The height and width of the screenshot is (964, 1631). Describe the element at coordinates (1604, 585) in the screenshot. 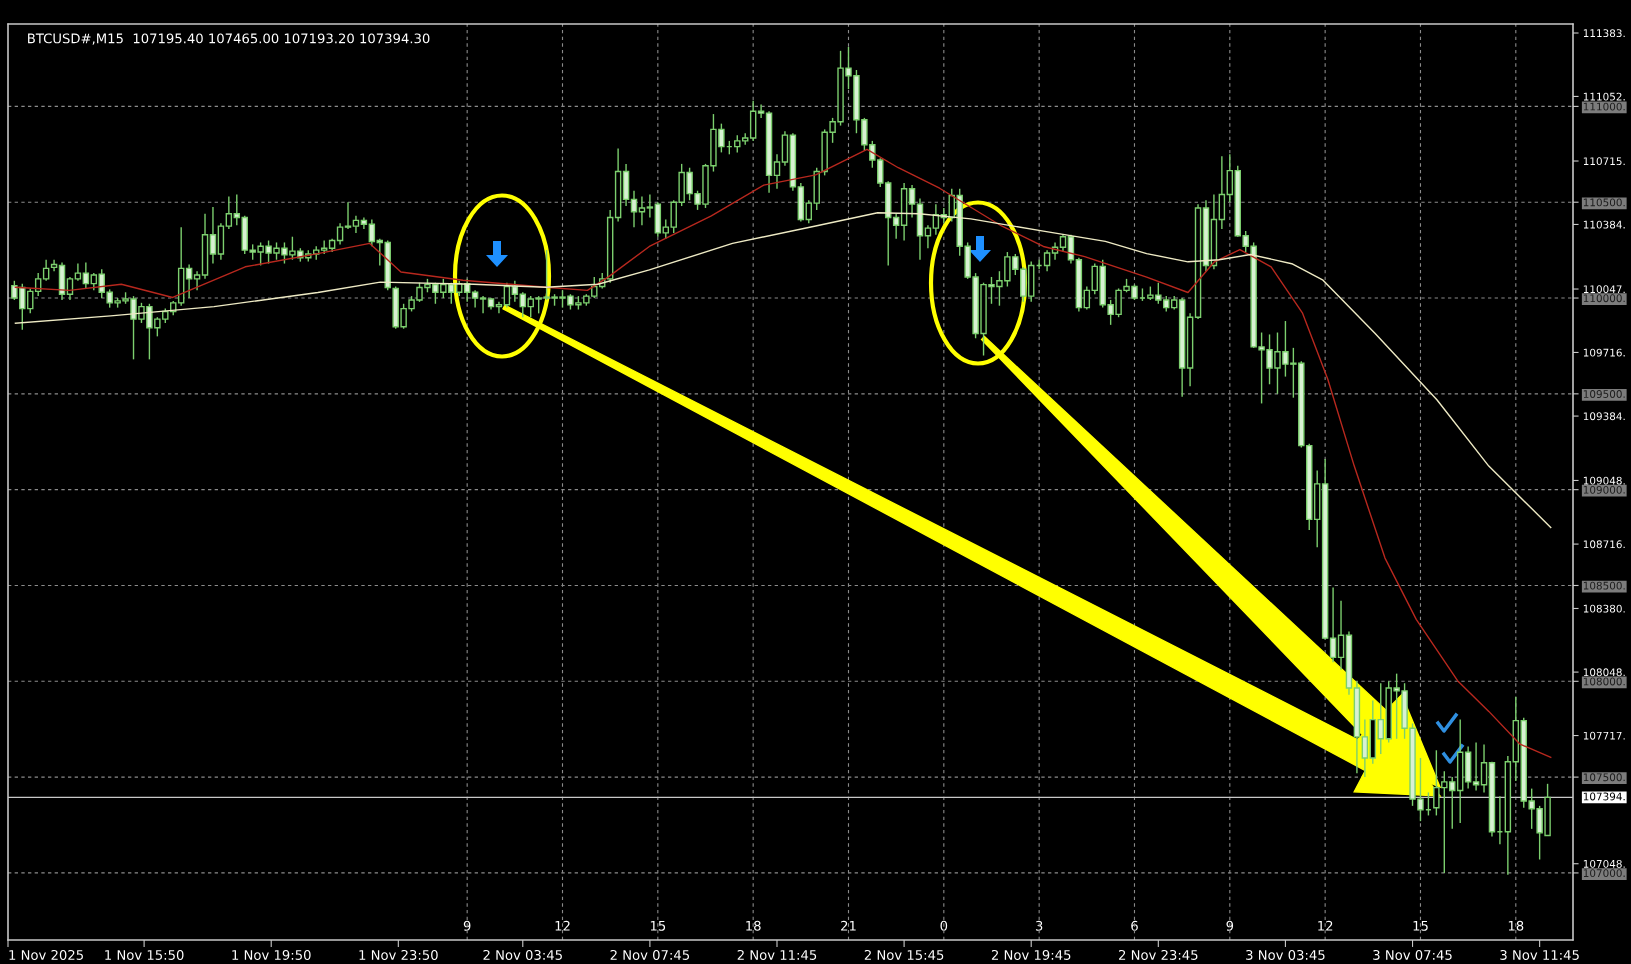

I see `y-tick-label: 108500.` at that location.